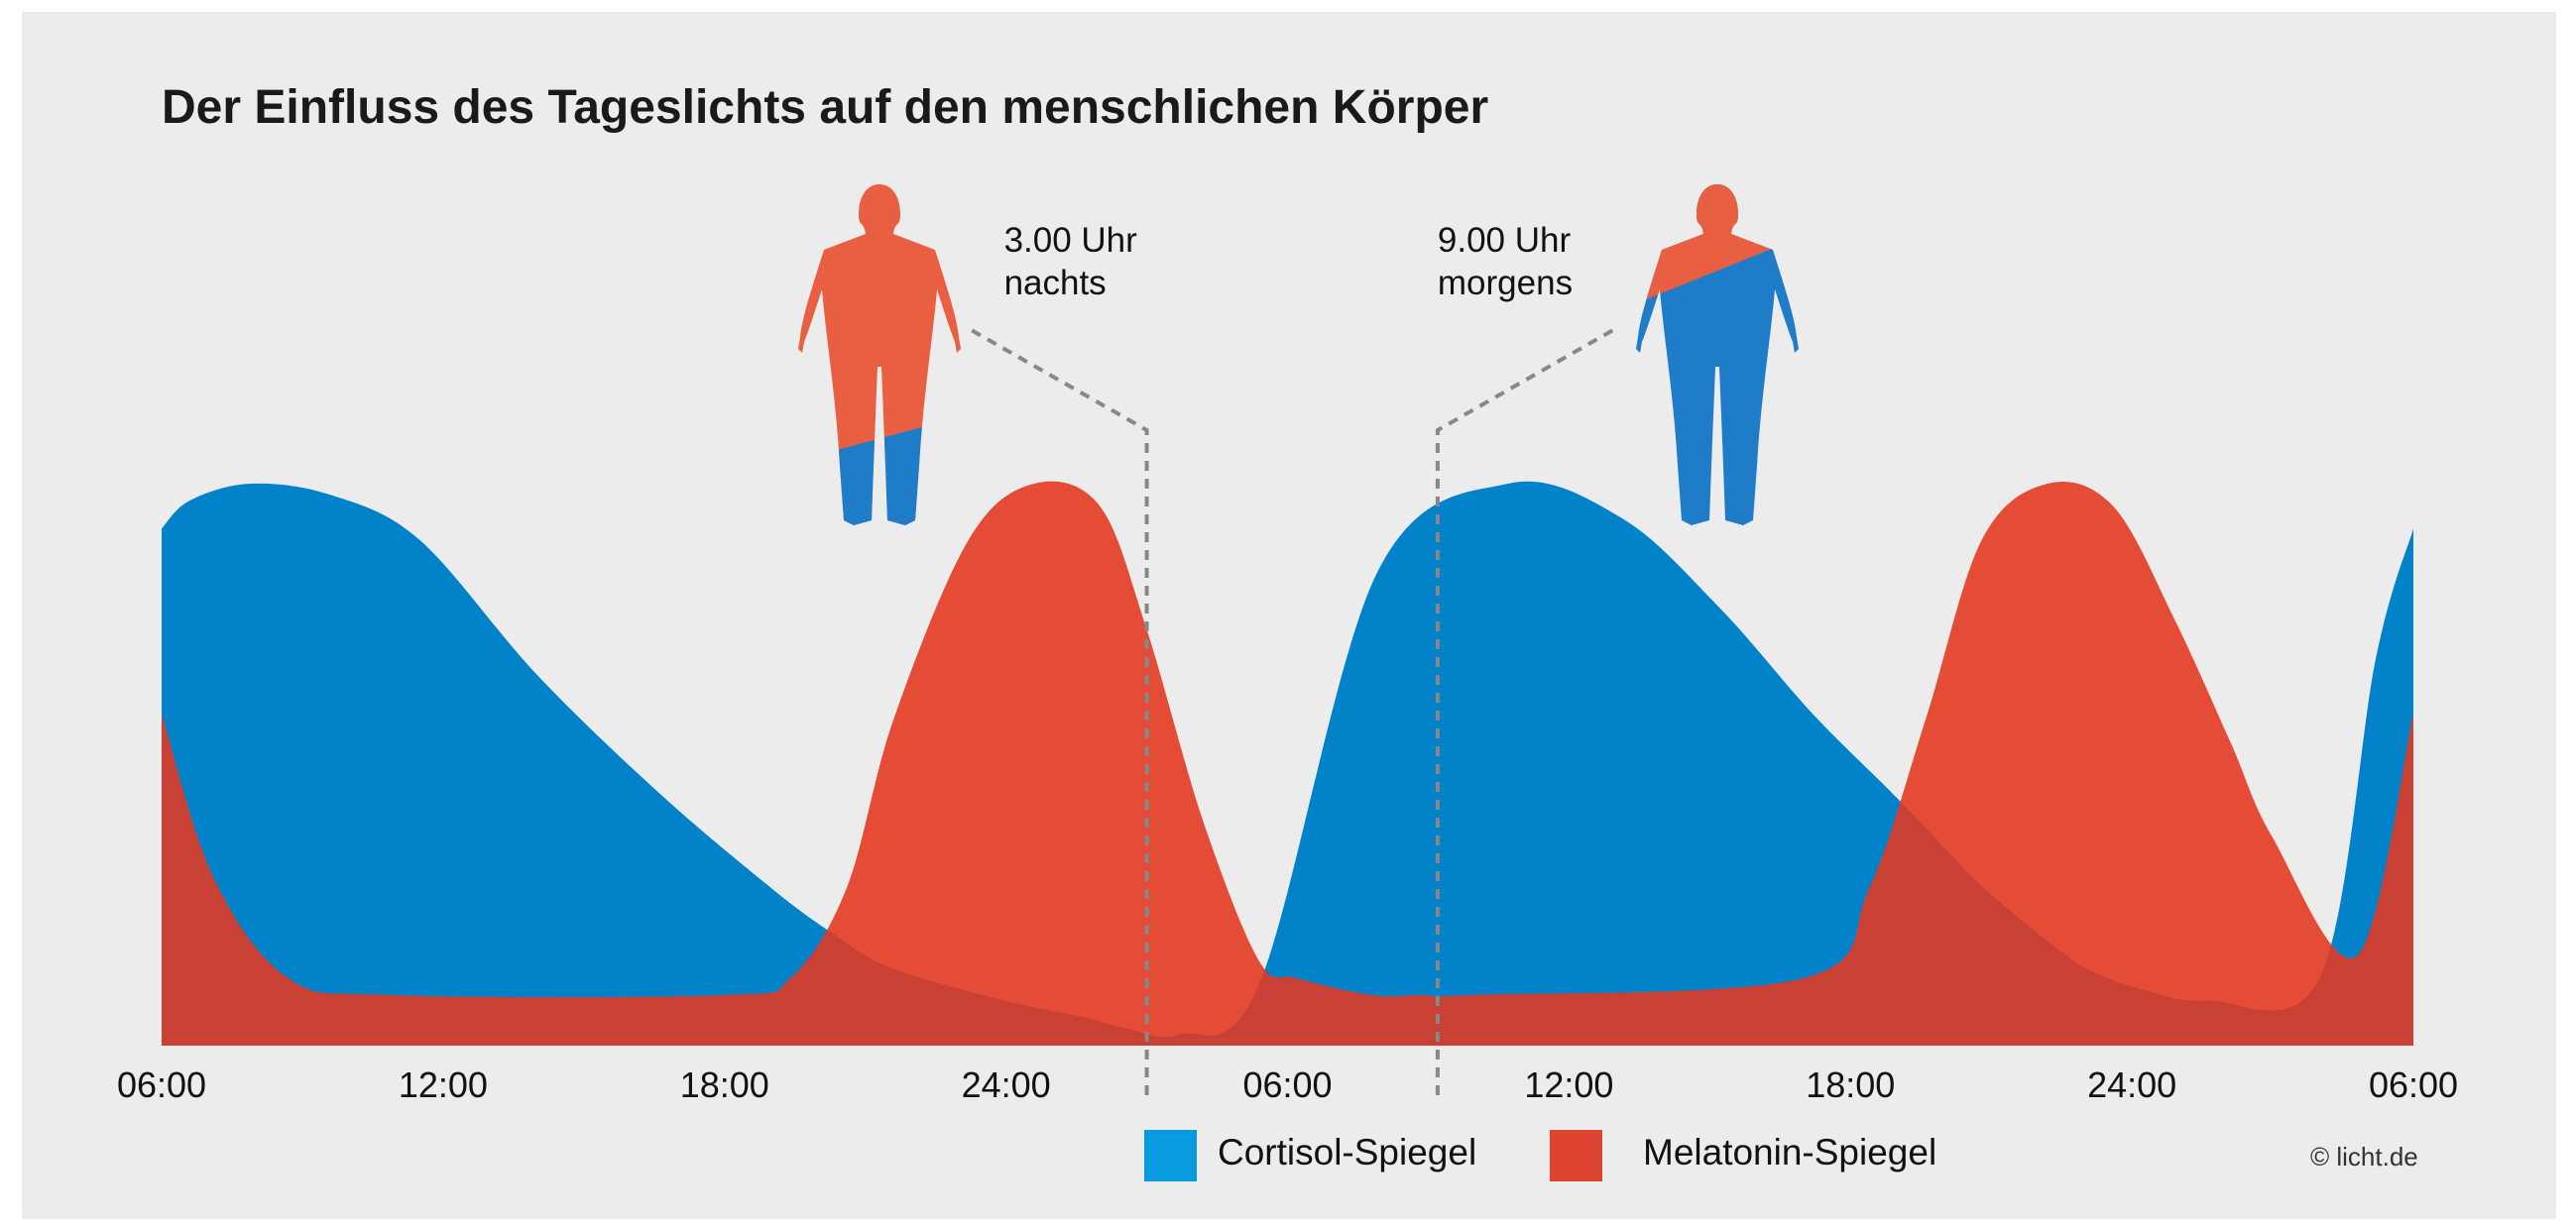 This screenshot has width=2576, height=1229. What do you see at coordinates (1790, 1152) in the screenshot?
I see `legend-label-melatonin: Melatonin-Spiegel` at bounding box center [1790, 1152].